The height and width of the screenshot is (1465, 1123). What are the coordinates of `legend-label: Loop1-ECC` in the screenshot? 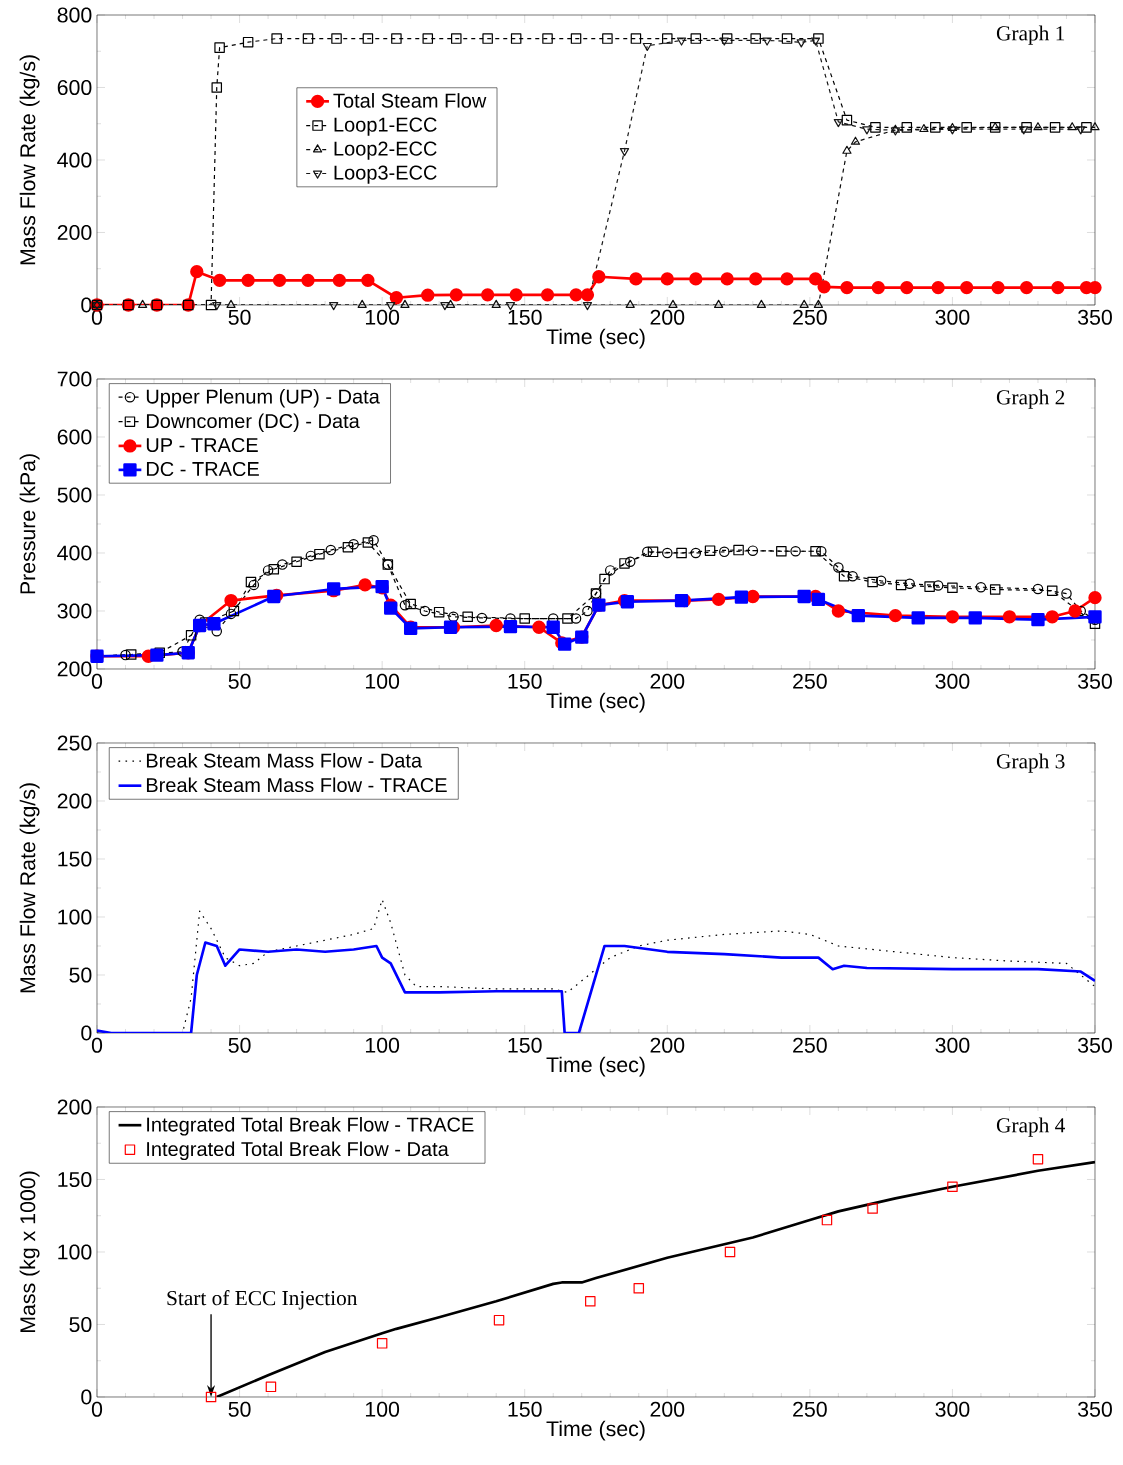 It's located at (385, 126).